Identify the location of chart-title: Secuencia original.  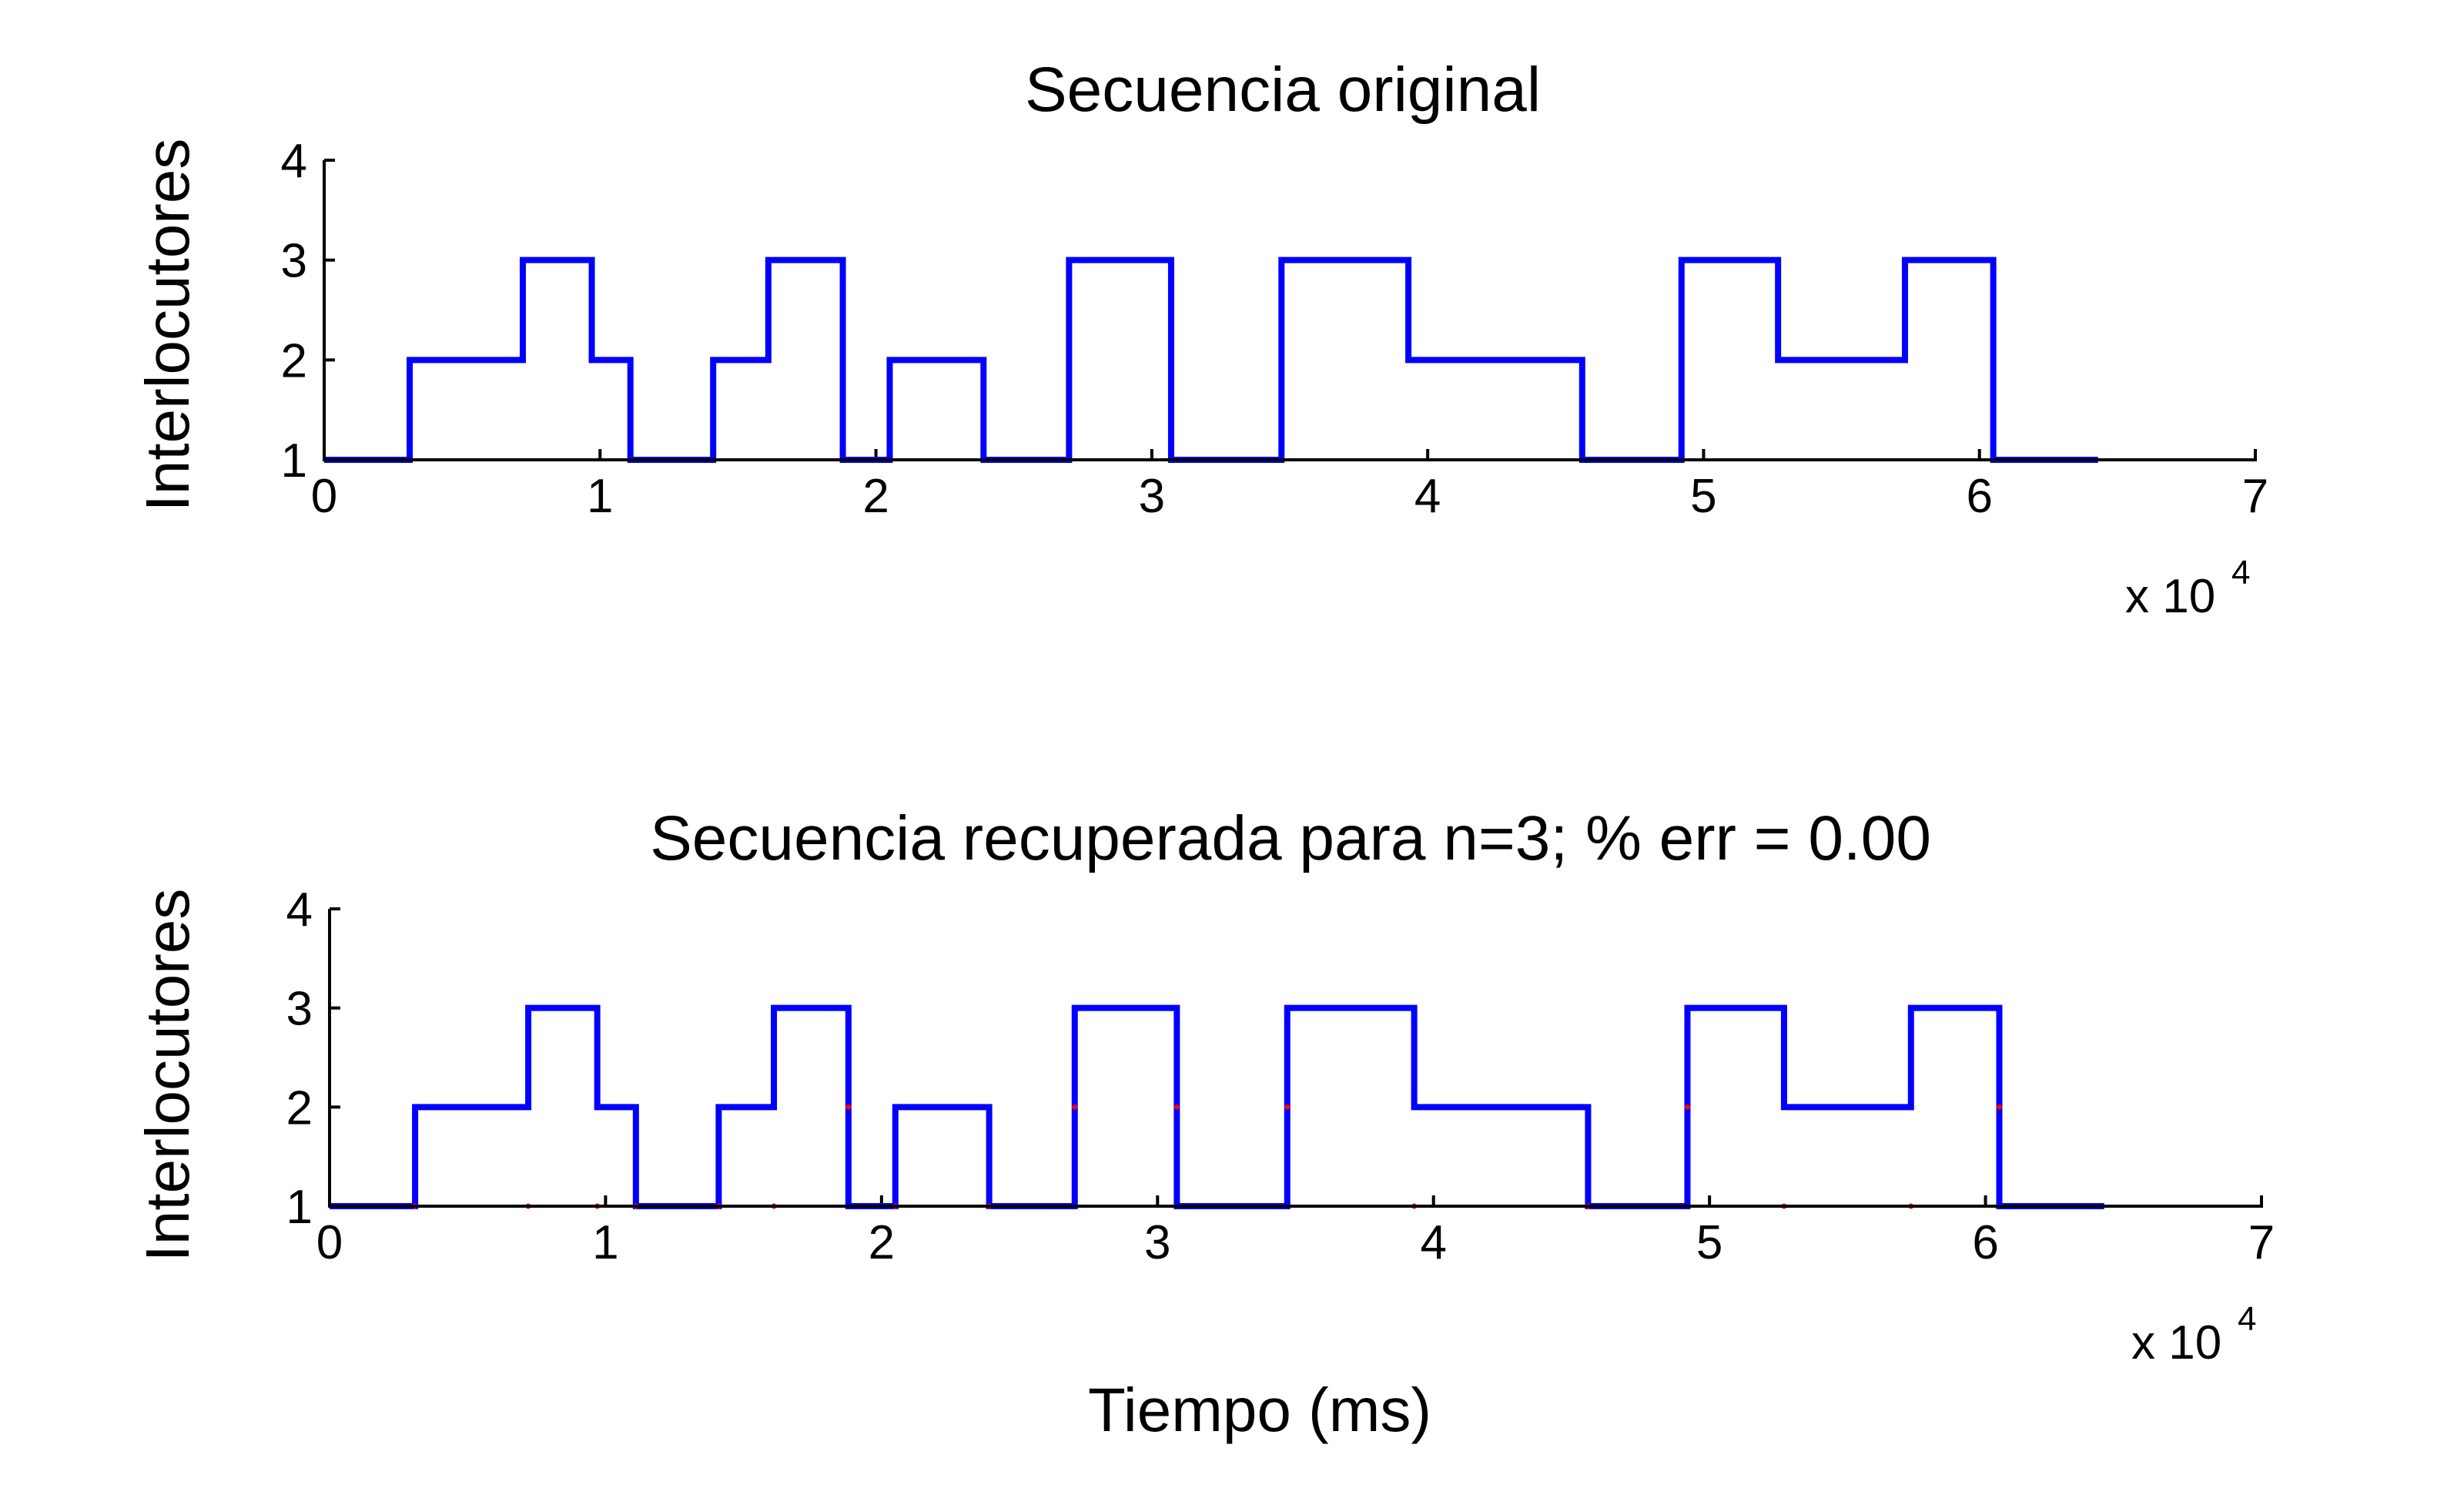
(1283, 90).